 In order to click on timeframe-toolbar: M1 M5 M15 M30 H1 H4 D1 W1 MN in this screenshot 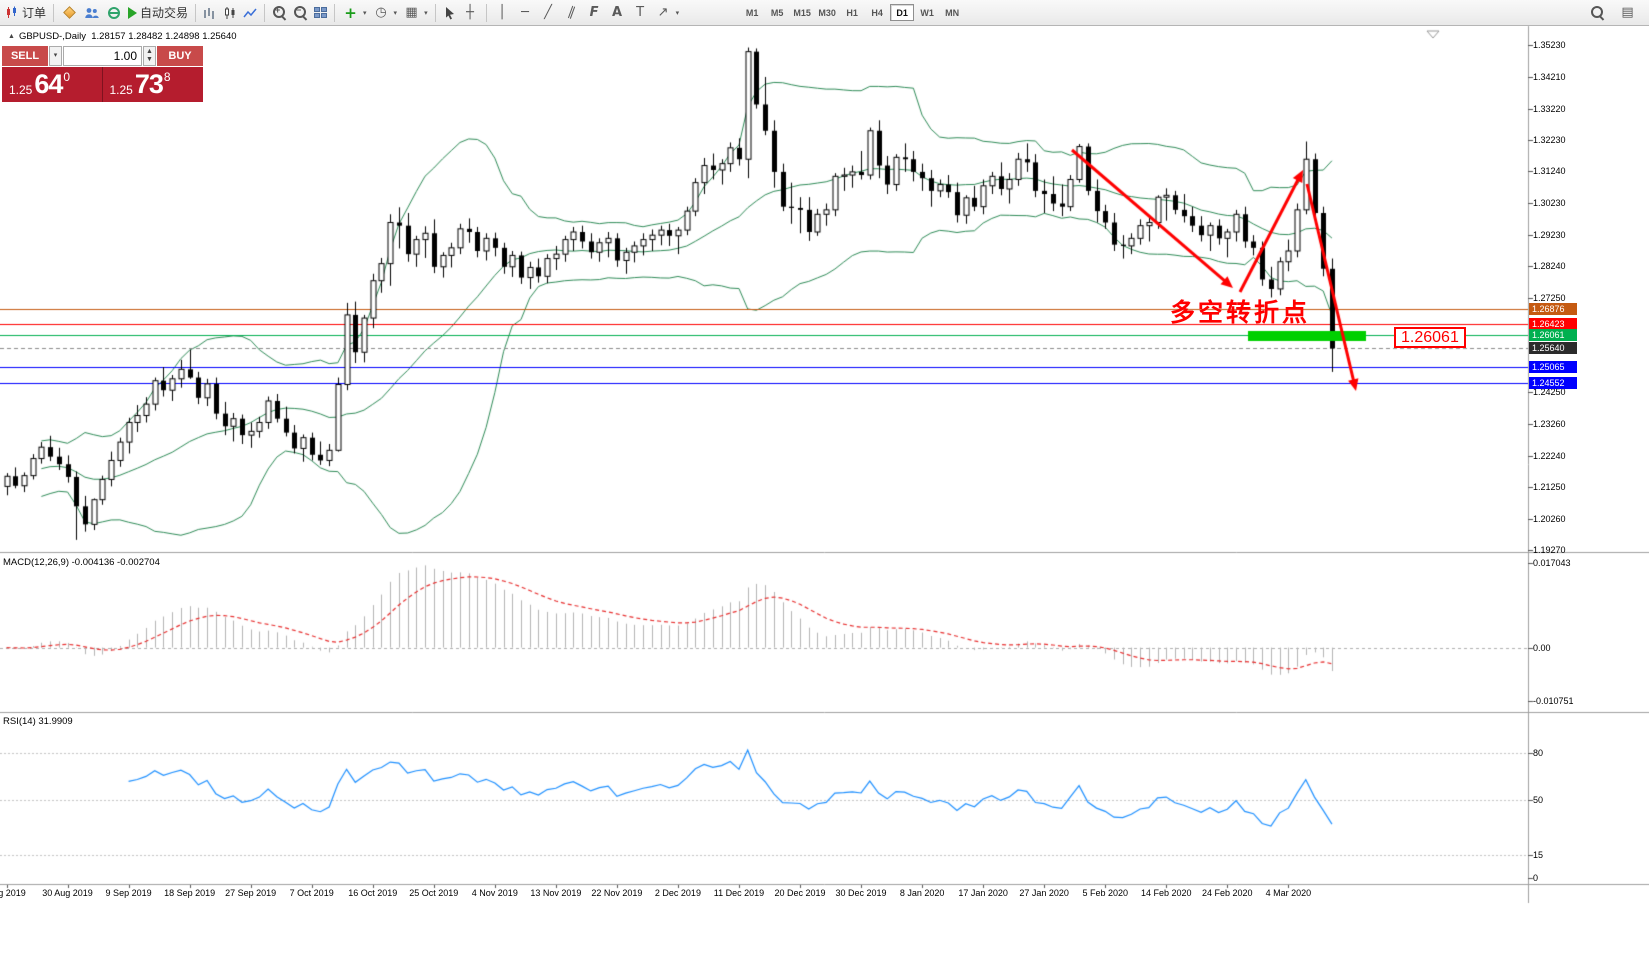, I will do `click(852, 12)`.